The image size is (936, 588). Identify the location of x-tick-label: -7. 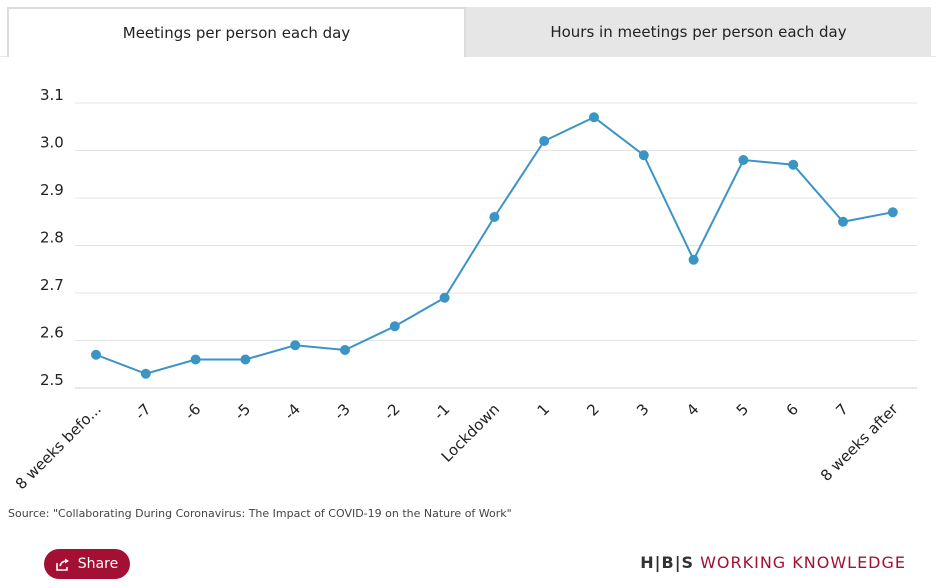
(142, 411).